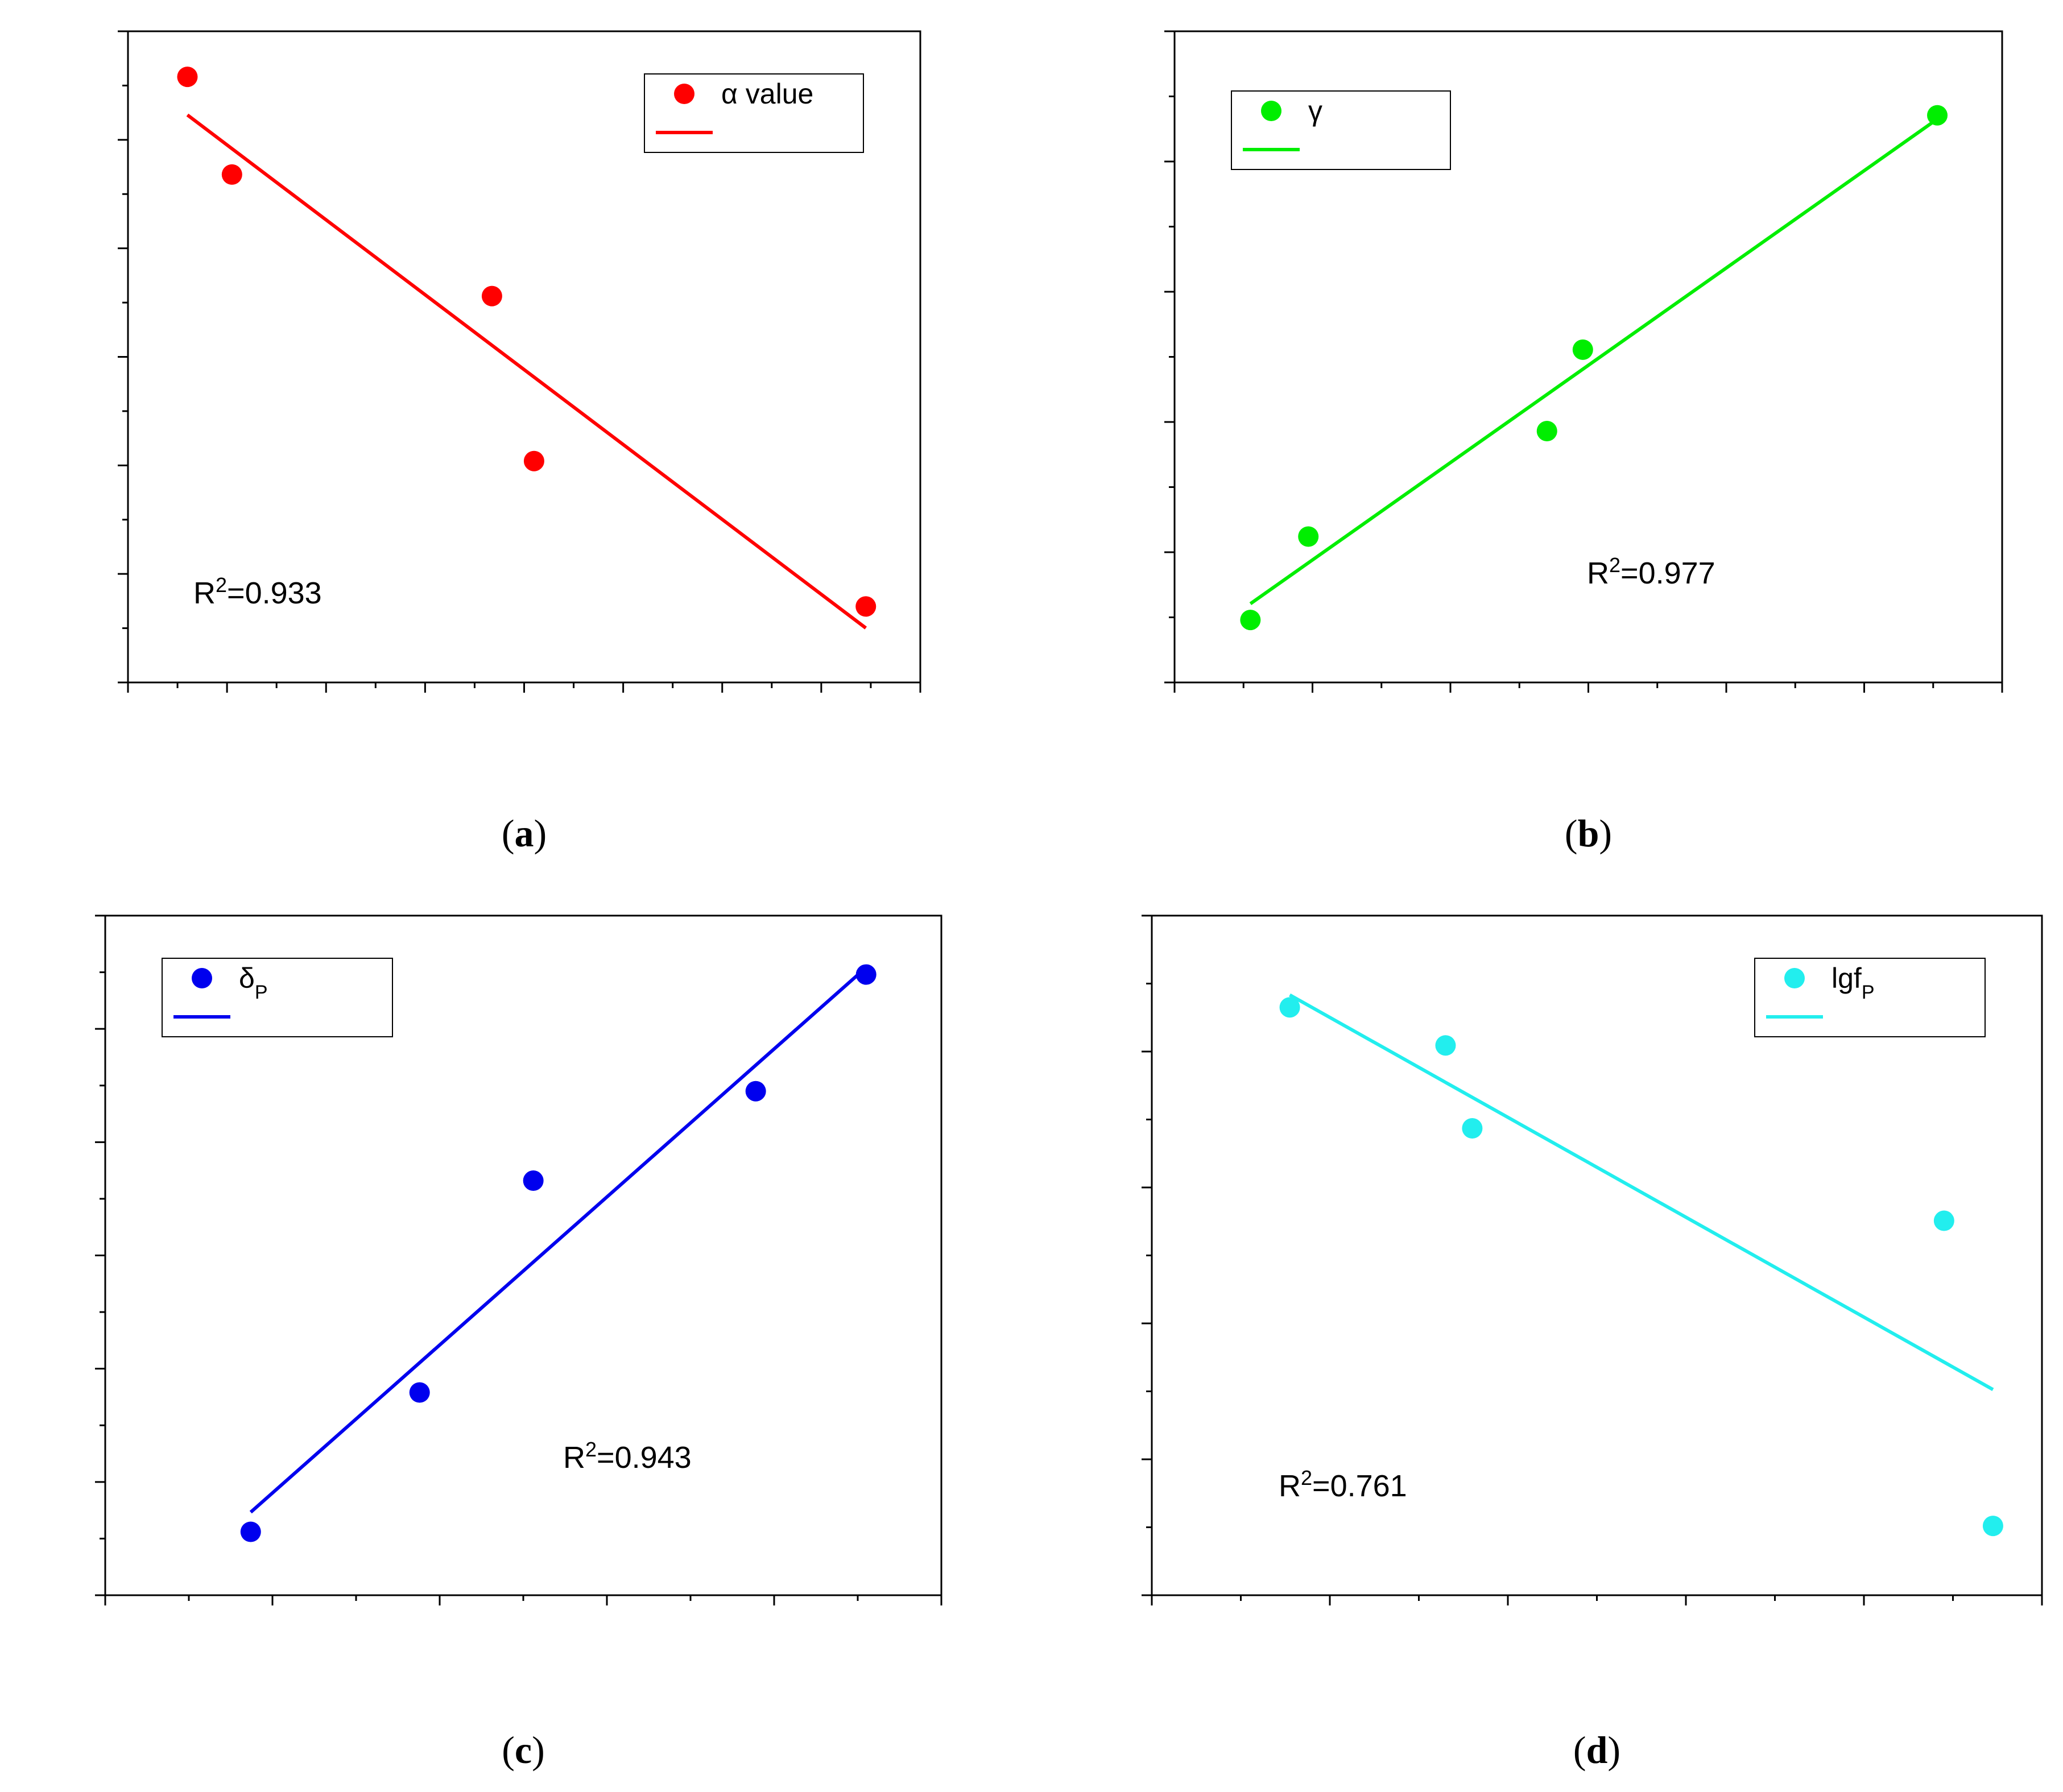 The width and height of the screenshot is (2063, 1792). I want to click on r-squared-value: =0.761, so click(1359, 1486).